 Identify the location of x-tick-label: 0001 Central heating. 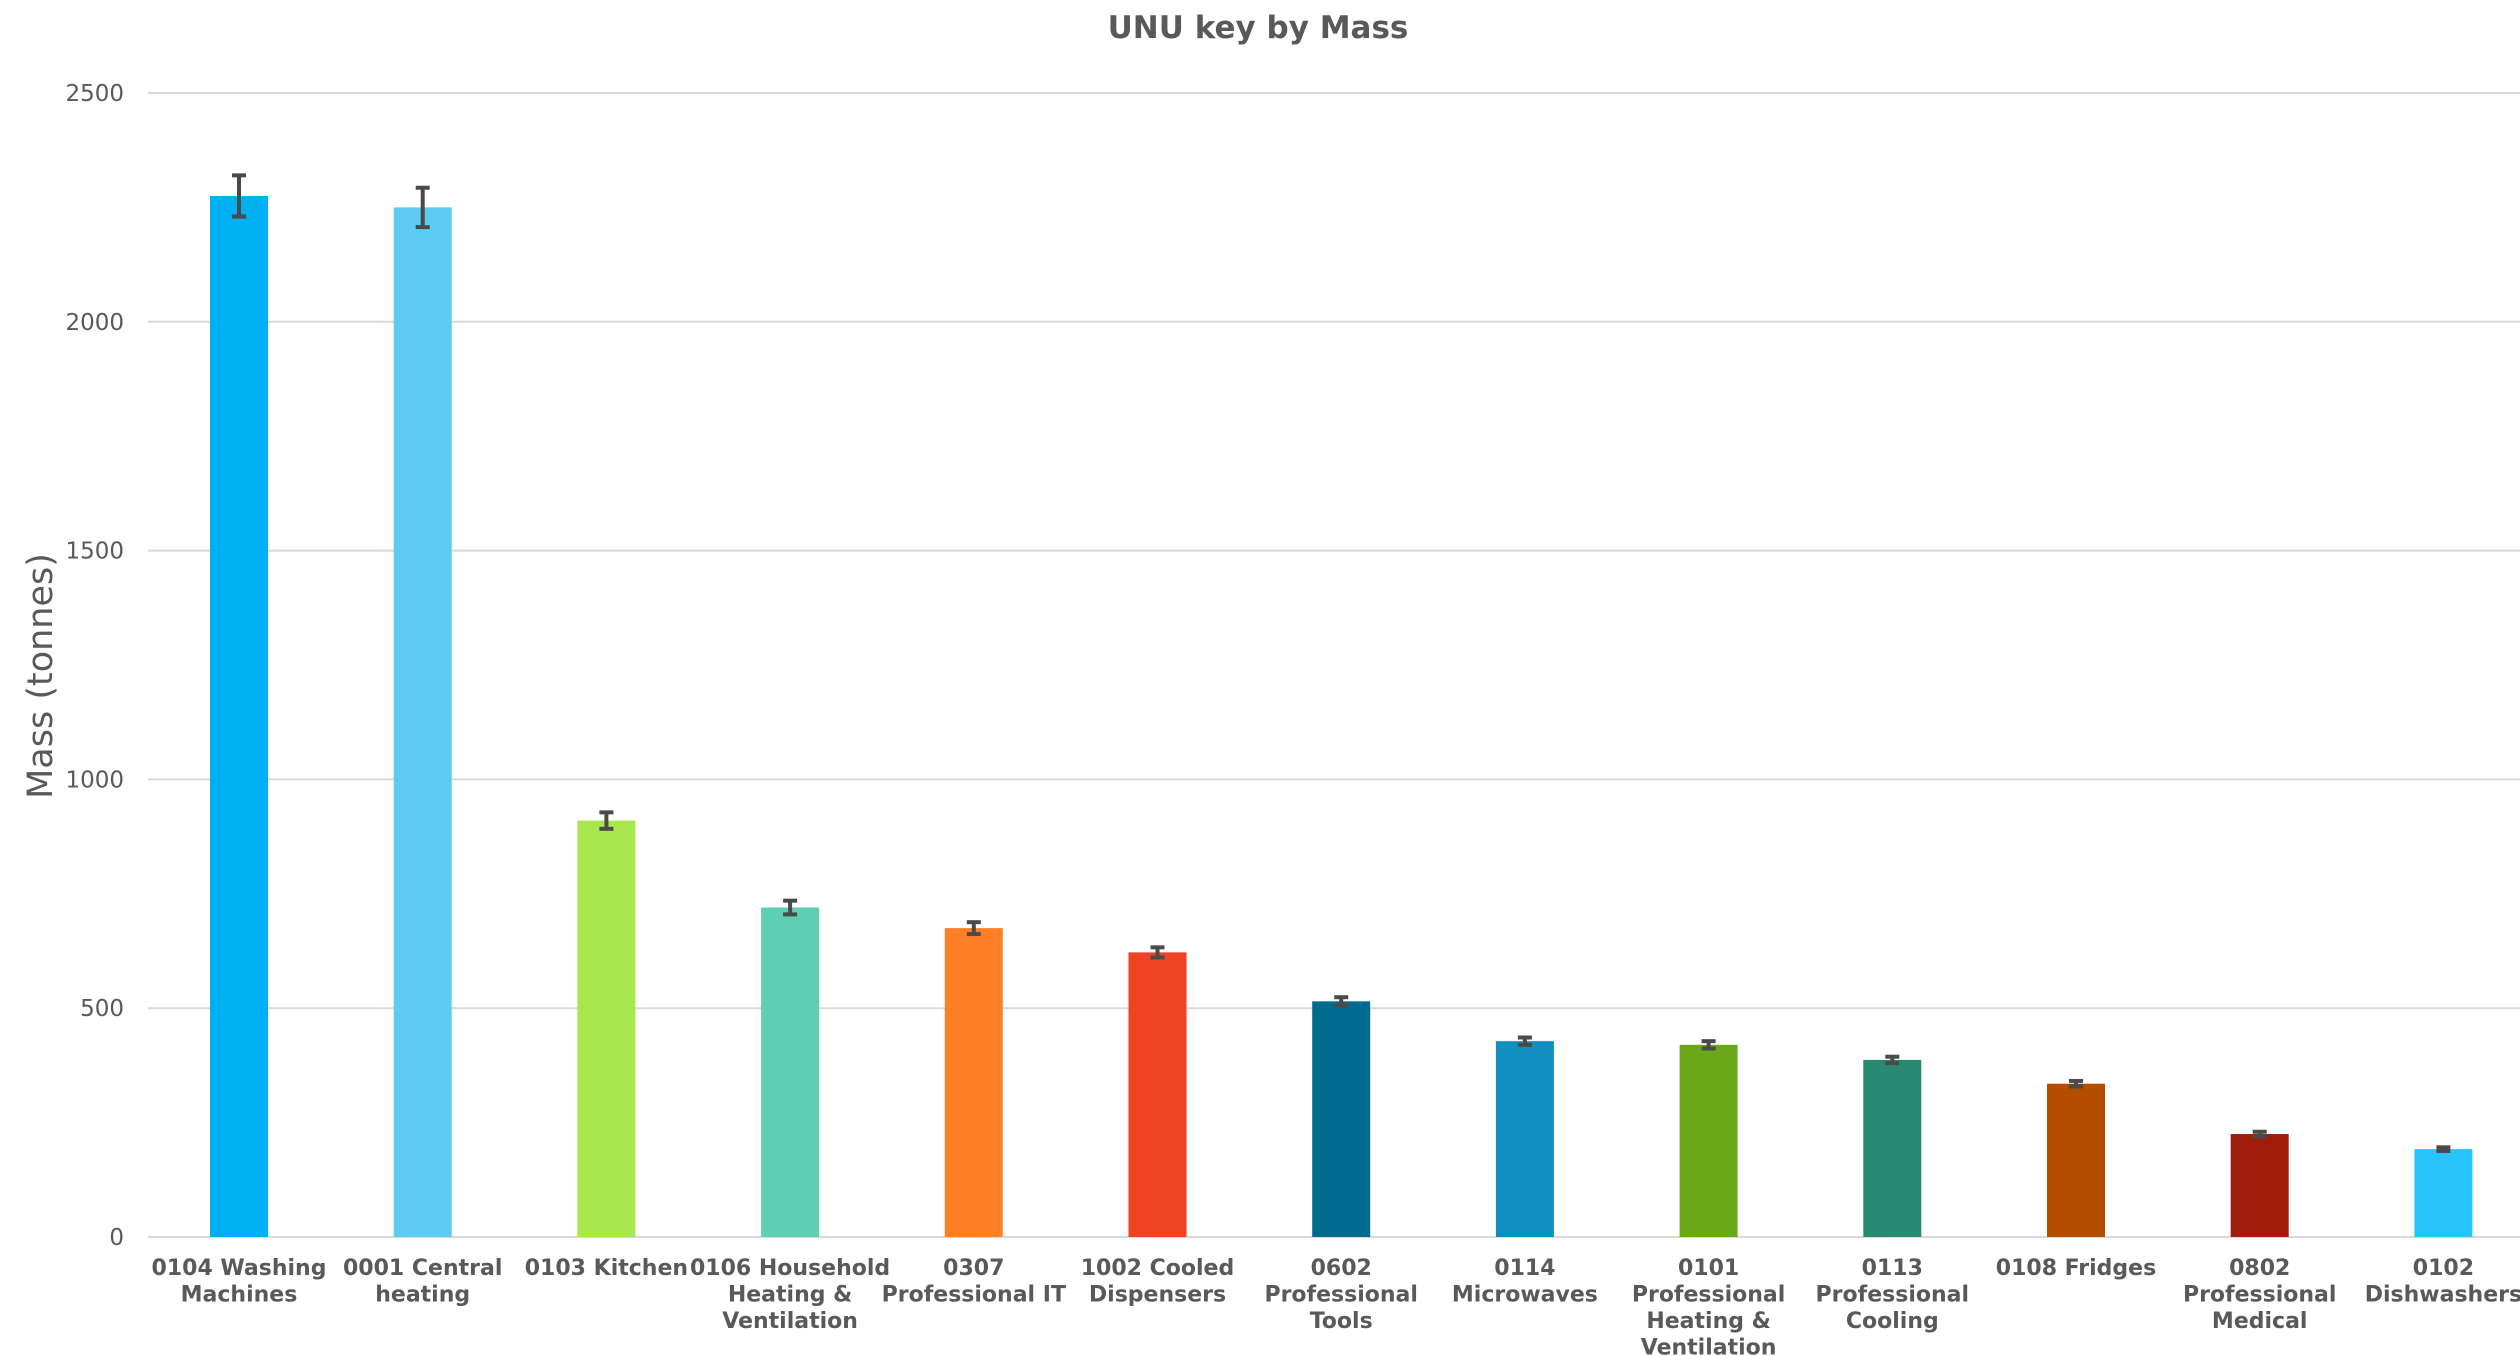
(422, 1282).